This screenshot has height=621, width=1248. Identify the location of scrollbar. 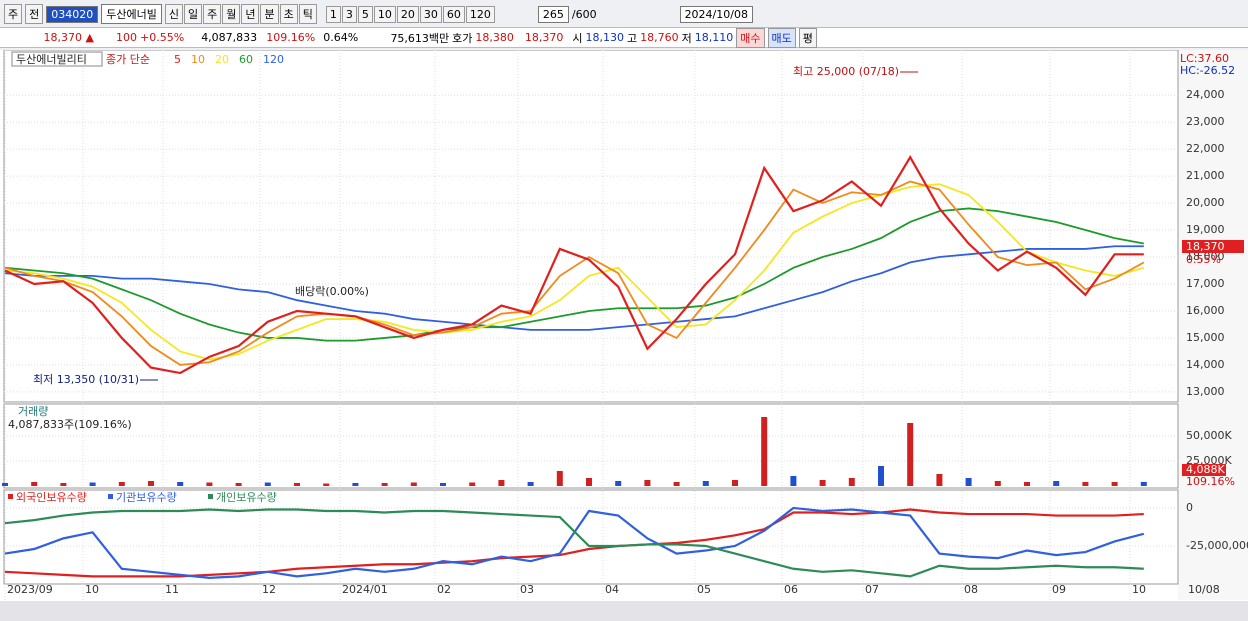
(624, 611).